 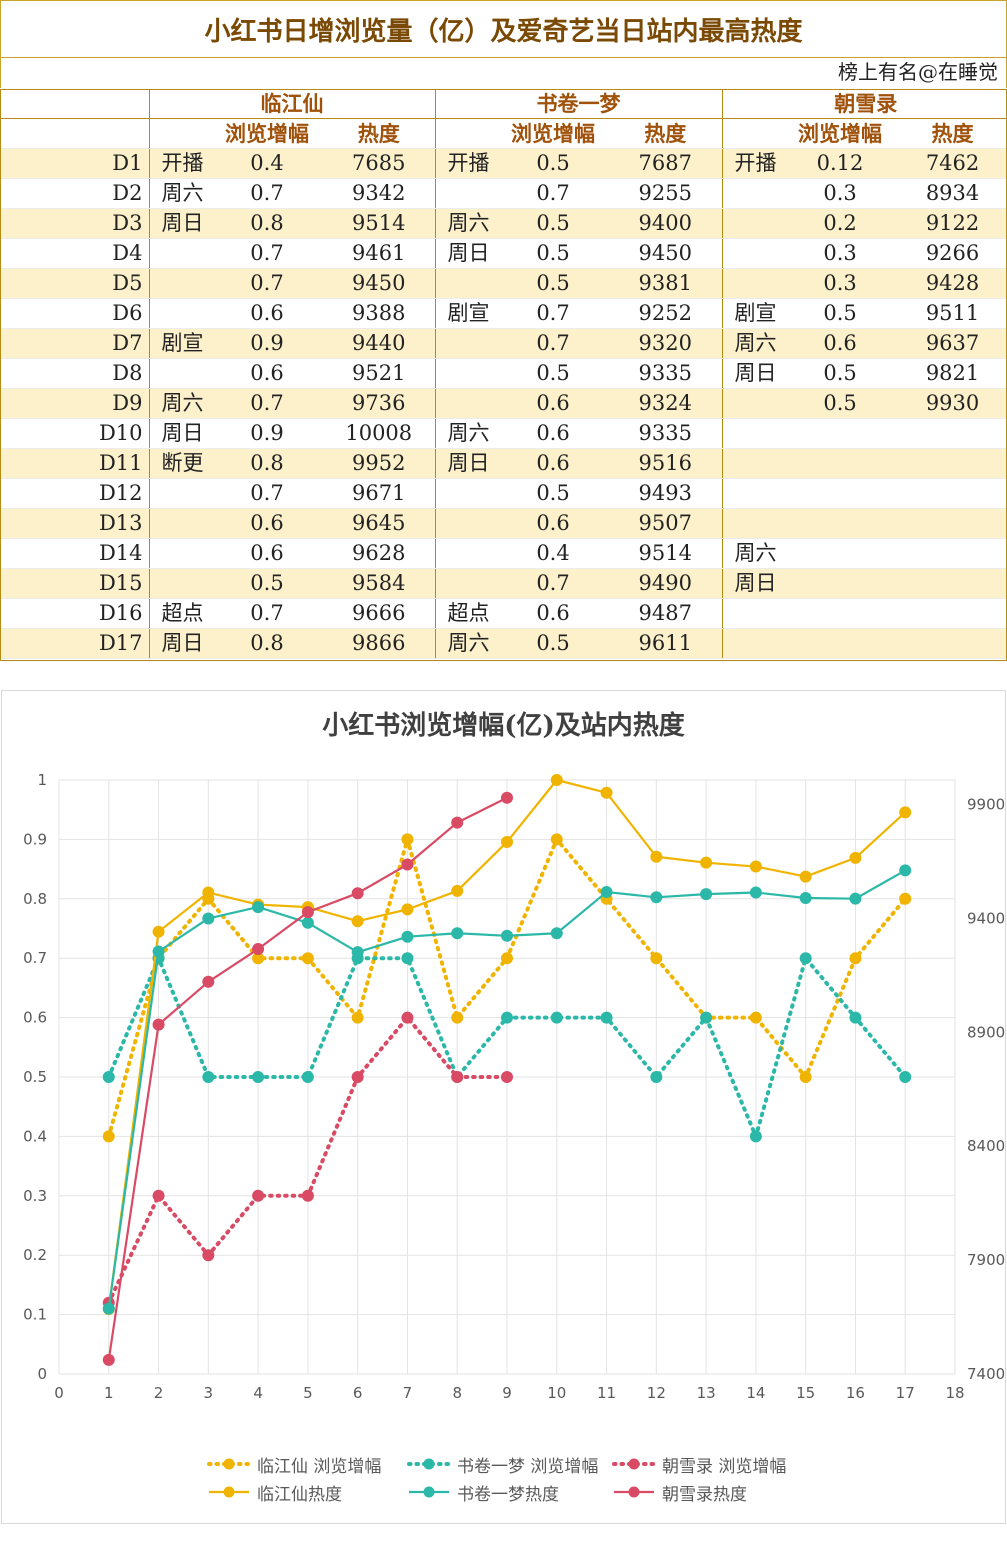 What do you see at coordinates (503, 553) in the screenshot?
I see `table-row: D14 0.6 9628 0.4 9514 周六` at bounding box center [503, 553].